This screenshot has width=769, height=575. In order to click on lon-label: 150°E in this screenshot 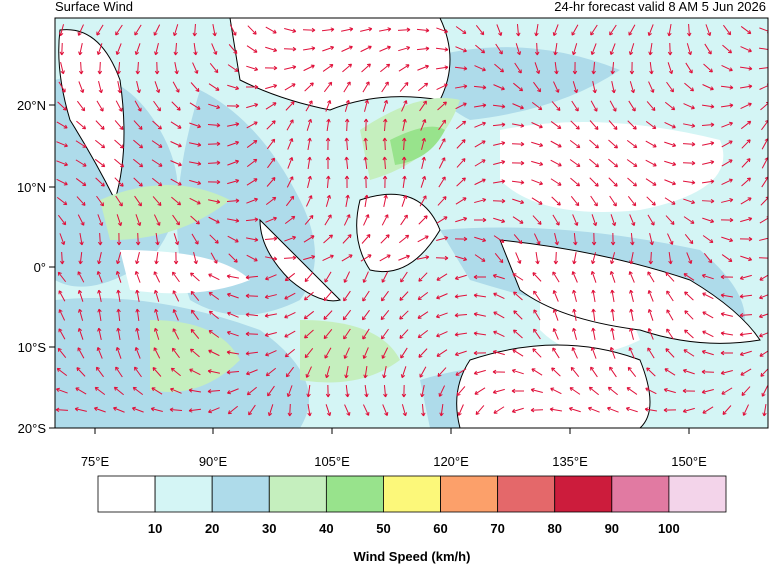, I will do `click(689, 461)`.